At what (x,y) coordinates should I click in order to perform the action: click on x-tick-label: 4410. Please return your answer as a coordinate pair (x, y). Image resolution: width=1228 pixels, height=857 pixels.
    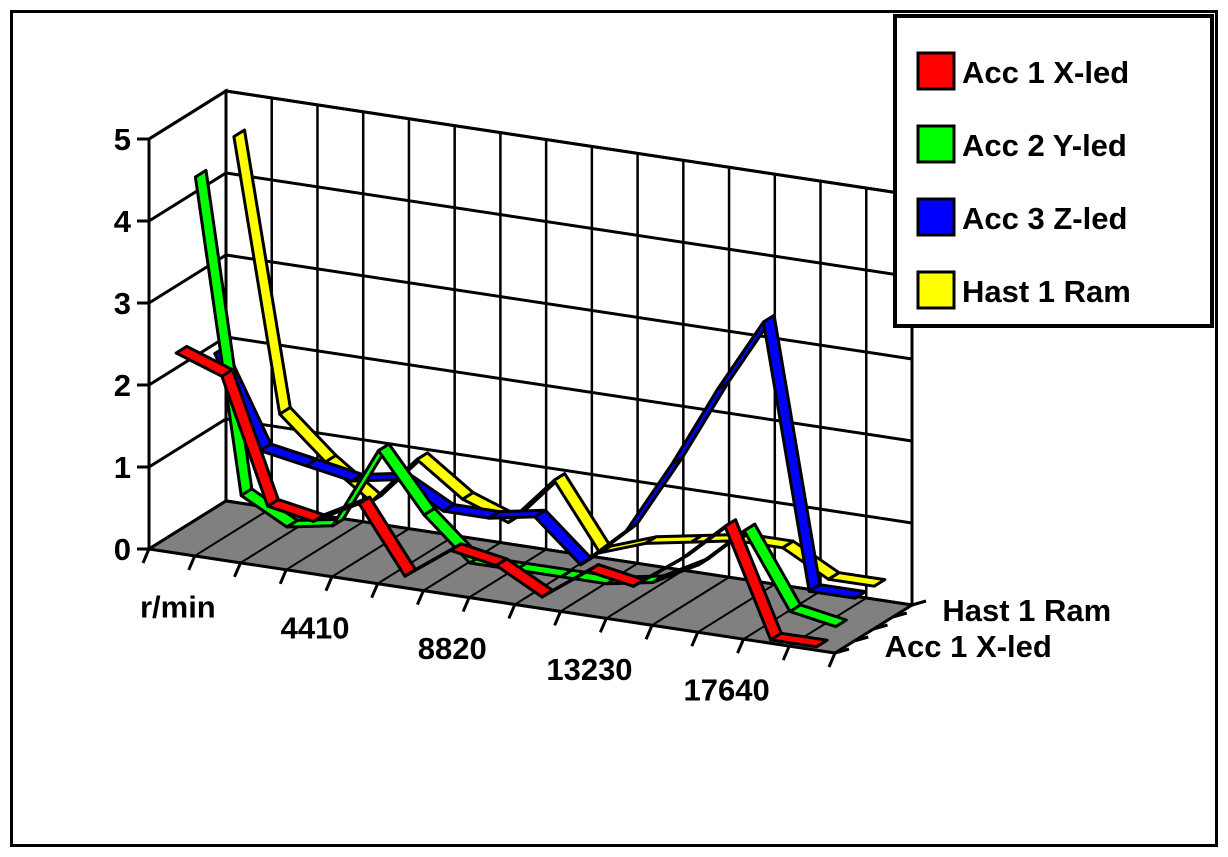
    Looking at the image, I should click on (315, 627).